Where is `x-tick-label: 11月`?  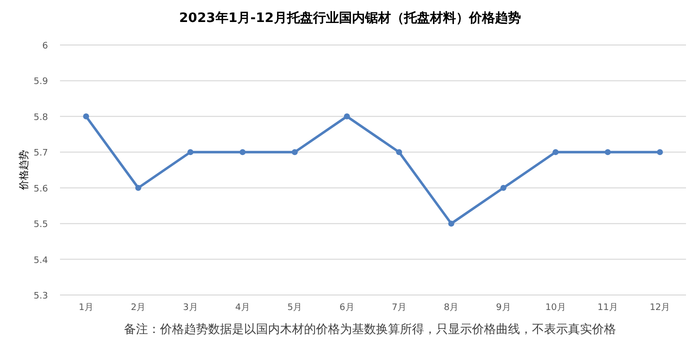 x-tick-label: 11月 is located at coordinates (608, 308).